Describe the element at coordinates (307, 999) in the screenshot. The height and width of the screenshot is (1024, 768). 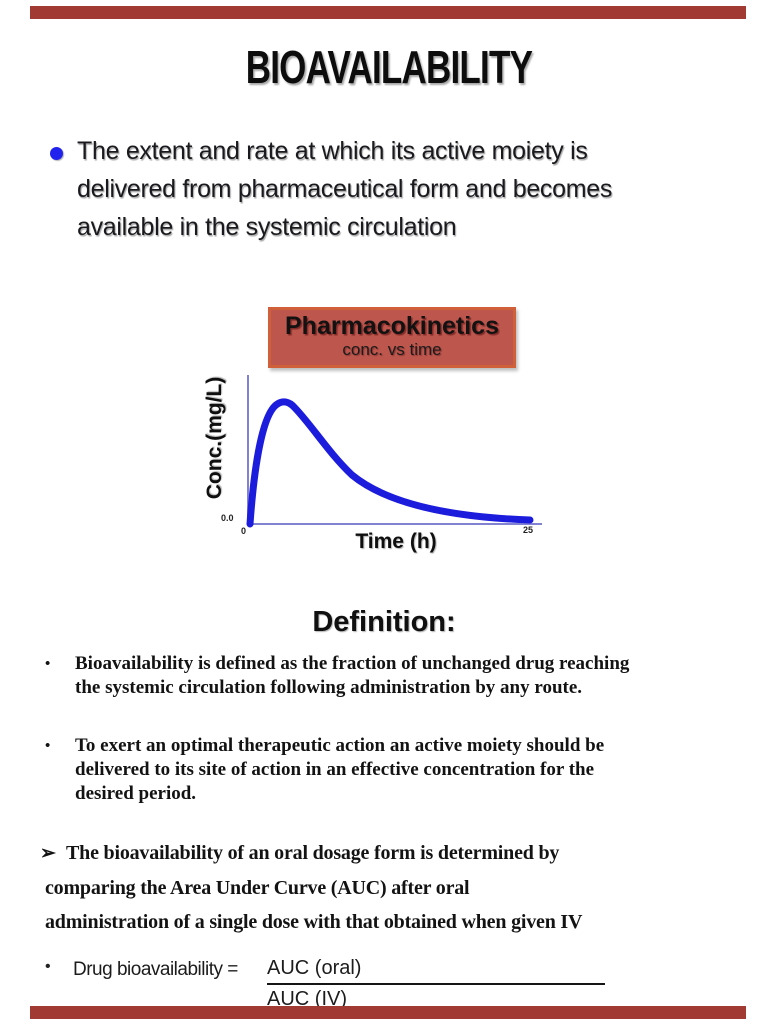
I see `formula-denominator: AUC (IV)` at that location.